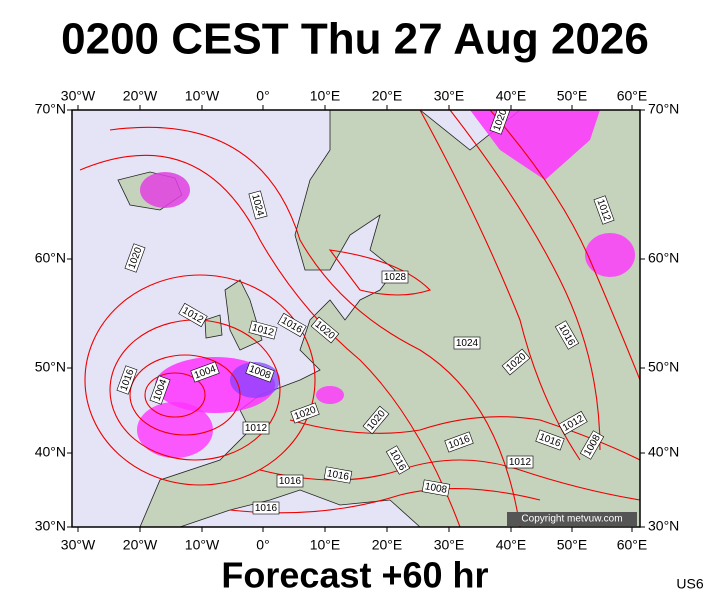 The width and height of the screenshot is (711, 605). I want to click on isobar-label-group: 1028, so click(395, 277).